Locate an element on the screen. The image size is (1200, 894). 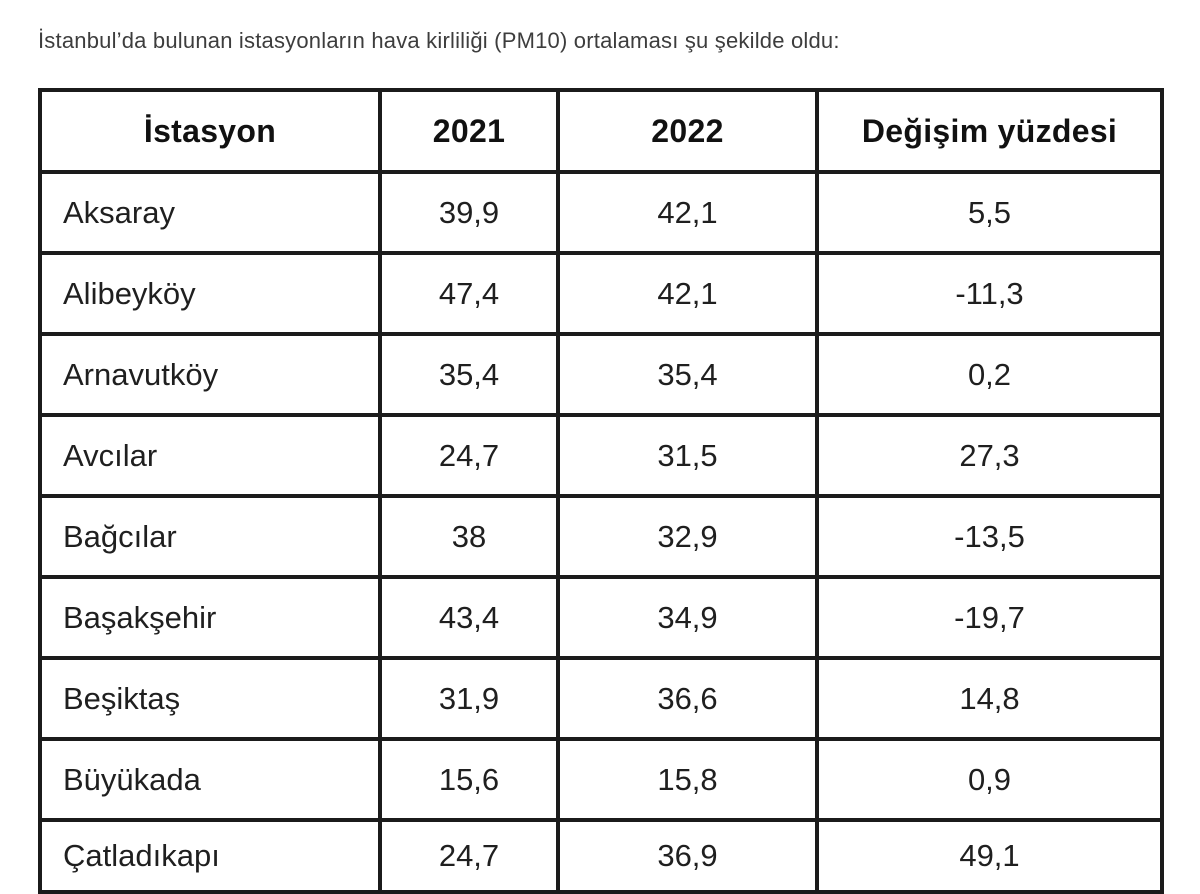
value-2021-cell: 39,9 is located at coordinates (469, 212).